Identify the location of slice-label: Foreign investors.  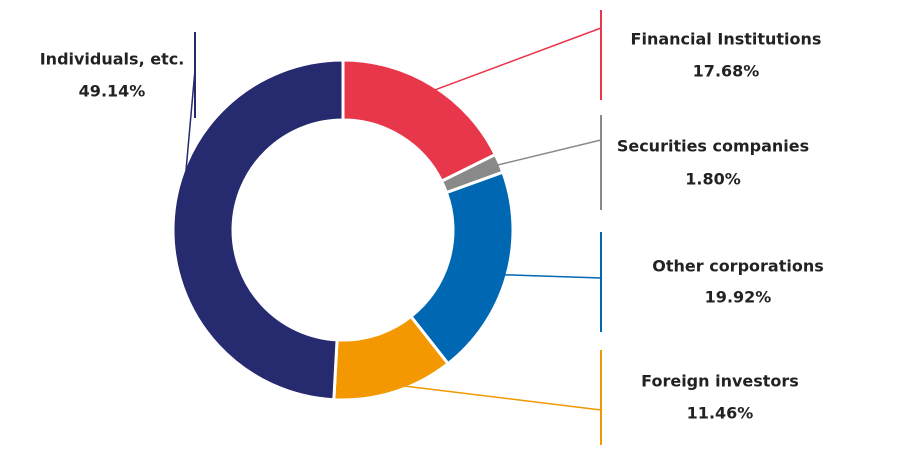
(720, 381).